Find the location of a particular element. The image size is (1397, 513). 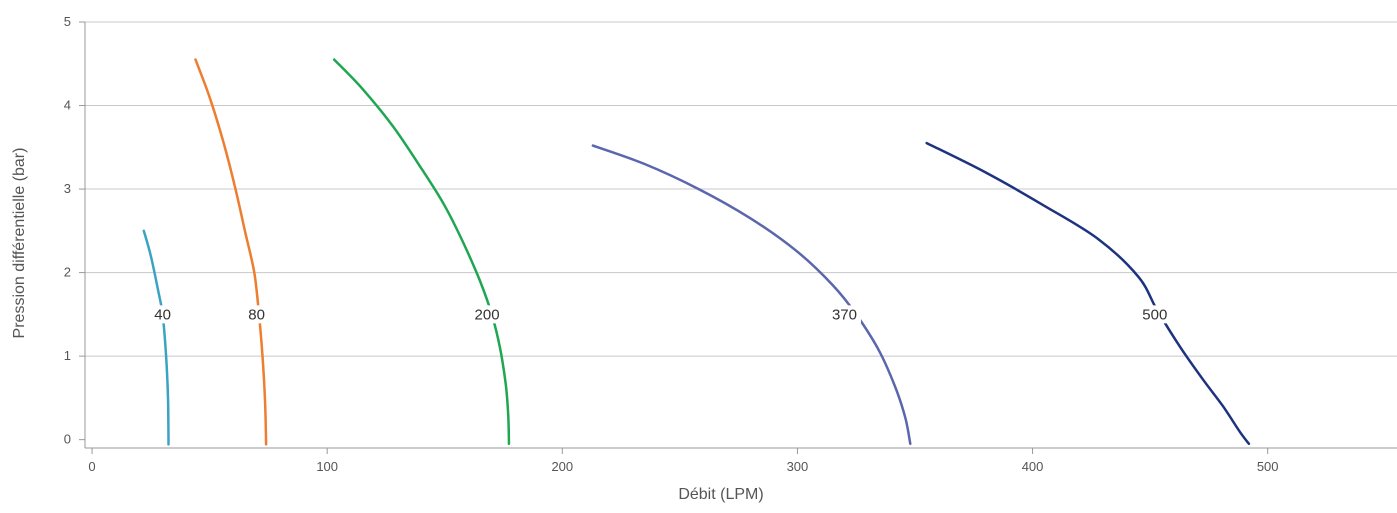

x-tick-label-500: 500 is located at coordinates (1268, 466).